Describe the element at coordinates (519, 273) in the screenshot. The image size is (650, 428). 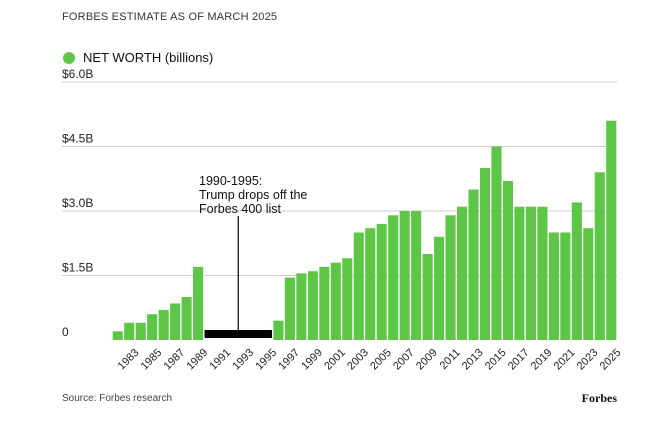
I see `bar-2017` at that location.